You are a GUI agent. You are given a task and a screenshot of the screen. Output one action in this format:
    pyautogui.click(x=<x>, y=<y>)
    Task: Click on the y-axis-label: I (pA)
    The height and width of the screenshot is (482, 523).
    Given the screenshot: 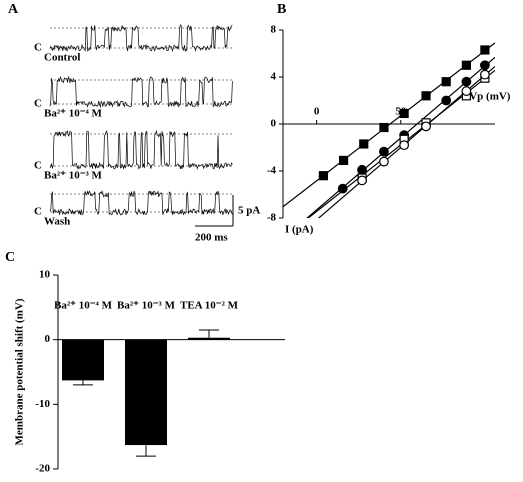 What is the action you would take?
    pyautogui.click(x=299, y=230)
    